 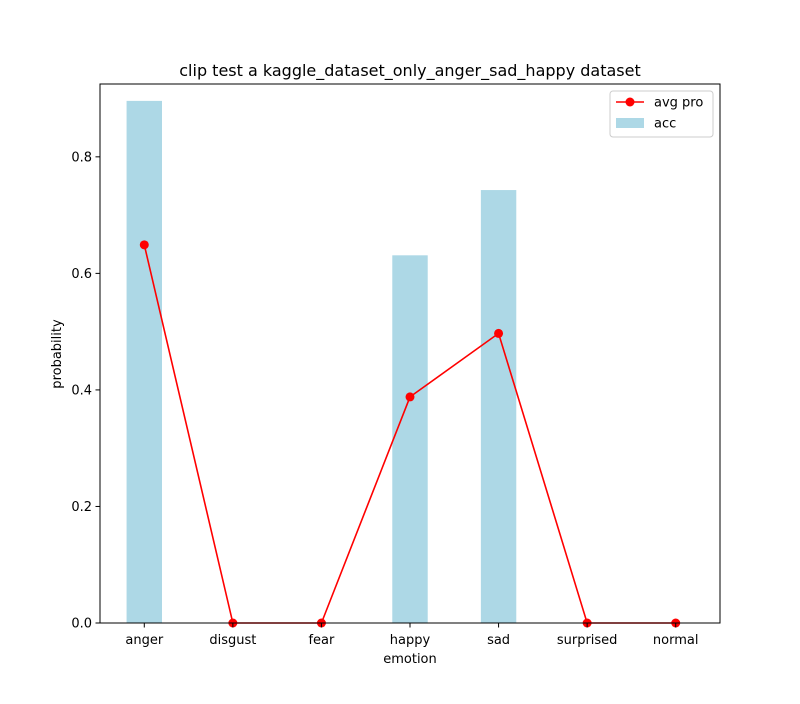 I want to click on legend-marker-swatch, so click(x=630, y=102).